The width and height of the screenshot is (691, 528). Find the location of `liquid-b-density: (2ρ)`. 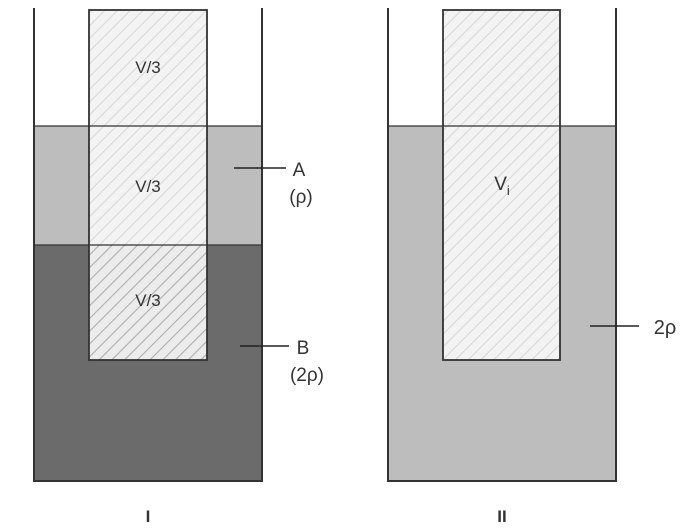

liquid-b-density: (2ρ) is located at coordinates (307, 375).